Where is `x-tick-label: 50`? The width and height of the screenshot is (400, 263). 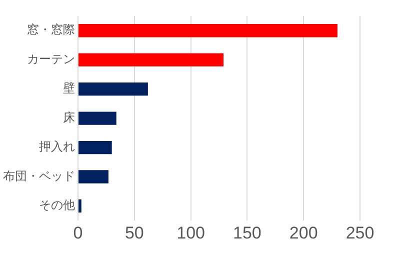
x-tick-label: 50 is located at coordinates (134, 232).